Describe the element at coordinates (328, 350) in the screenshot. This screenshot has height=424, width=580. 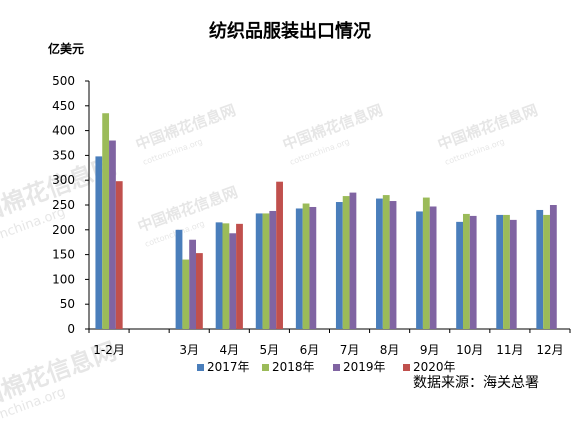
I see `x-tick-labels: 1-2月 3月 4月 5月 6月 7月 8月 9月 10月 11月 12月` at that location.